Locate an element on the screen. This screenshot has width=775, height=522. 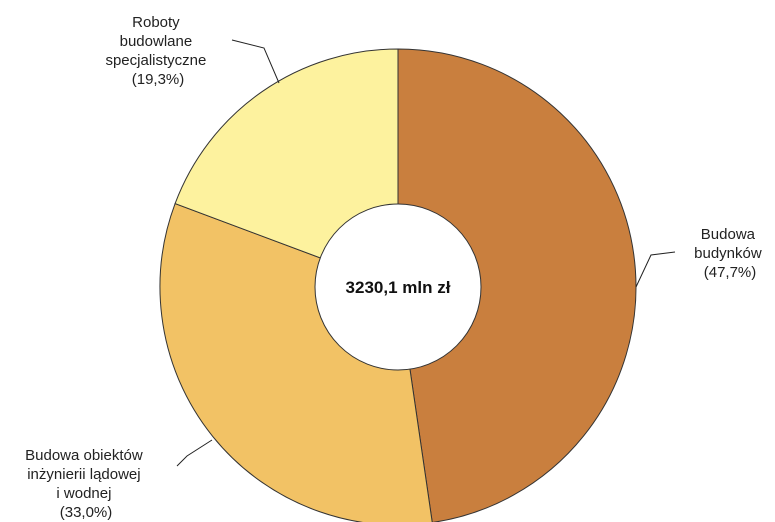
slice-label-line: (47,7%) is located at coordinates (730, 272).